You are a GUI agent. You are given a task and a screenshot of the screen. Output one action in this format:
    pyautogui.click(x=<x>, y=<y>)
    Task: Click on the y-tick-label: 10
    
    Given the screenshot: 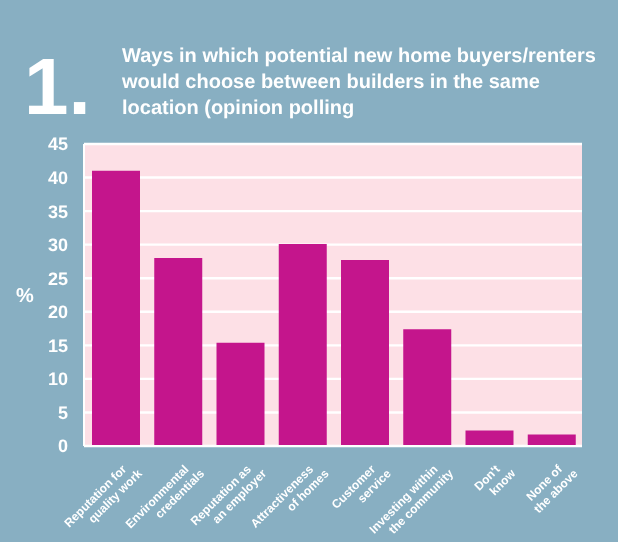 What is the action you would take?
    pyautogui.click(x=57, y=379)
    